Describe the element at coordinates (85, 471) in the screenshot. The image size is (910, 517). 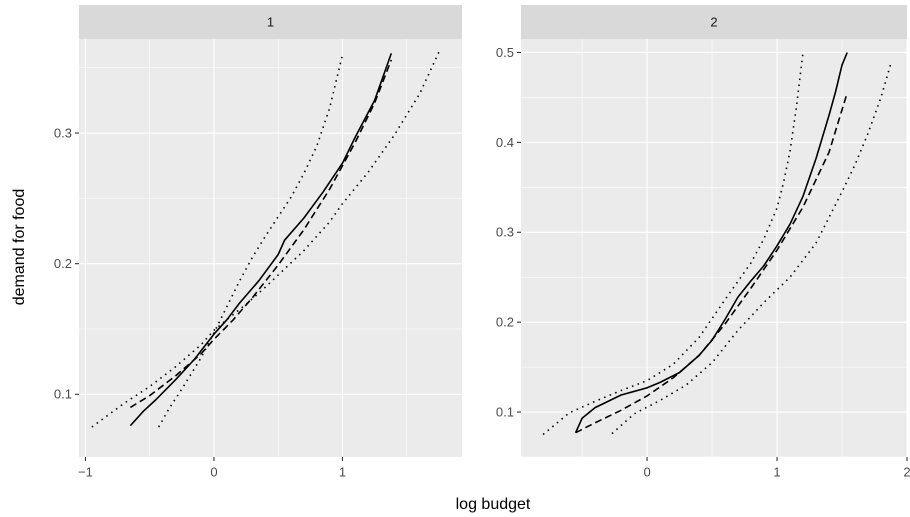
I see `x-tick-label: −1` at that location.